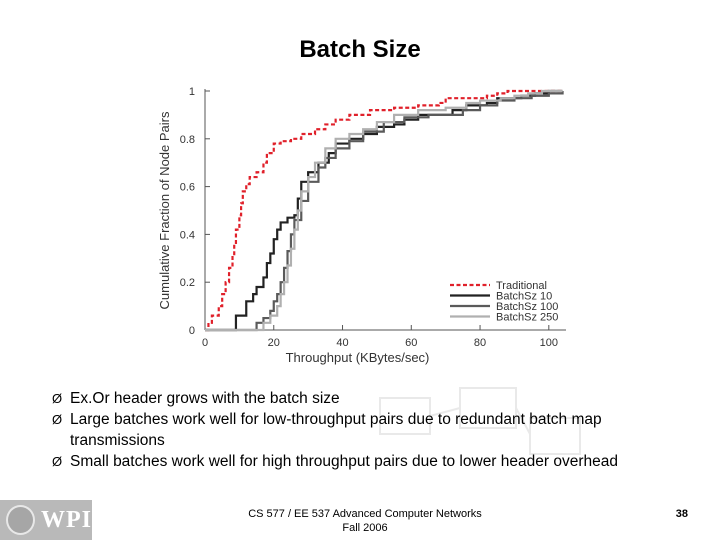 The image size is (720, 540). What do you see at coordinates (164, 210) in the screenshot?
I see `y-axis-label: Cumulative Fraction of Node Pairs` at bounding box center [164, 210].